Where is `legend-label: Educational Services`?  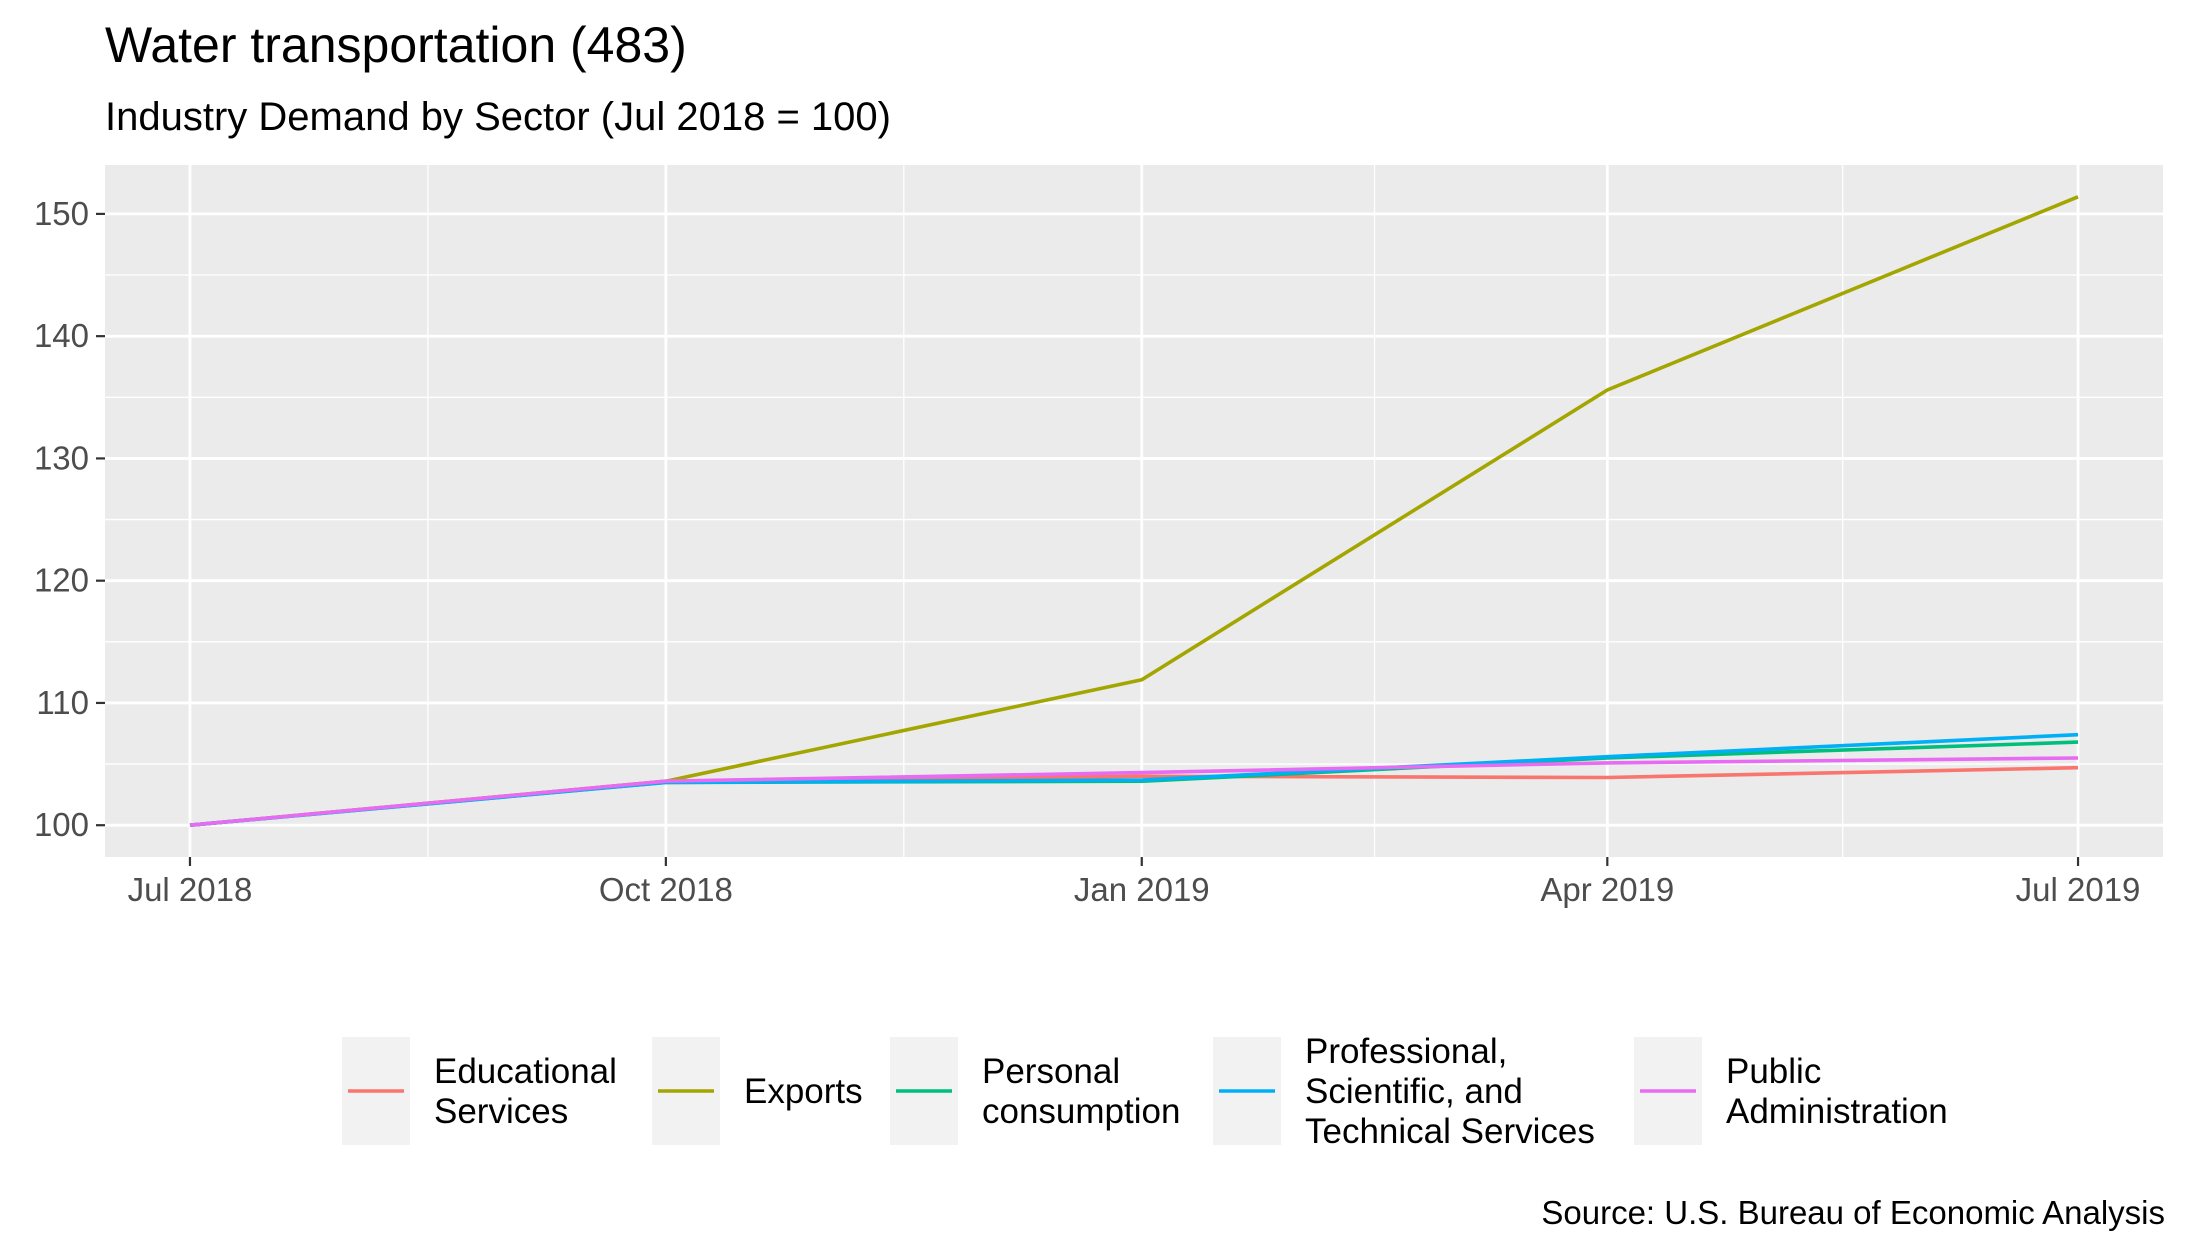 legend-label: Educational Services is located at coordinates (525, 1091).